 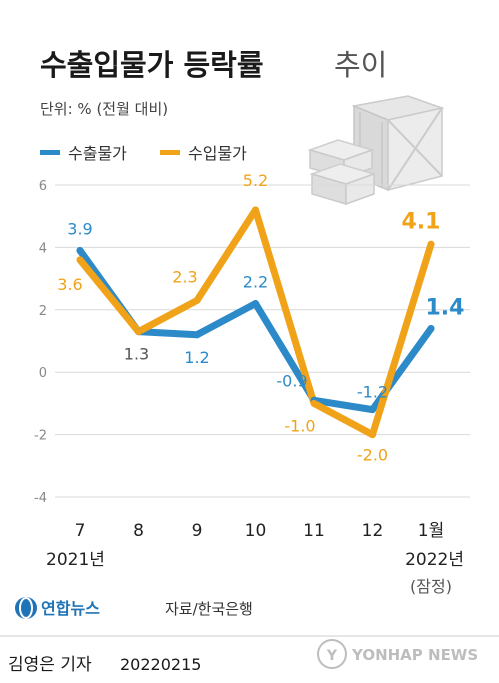 I want to click on y-tick-label: 0, so click(x=43, y=373).